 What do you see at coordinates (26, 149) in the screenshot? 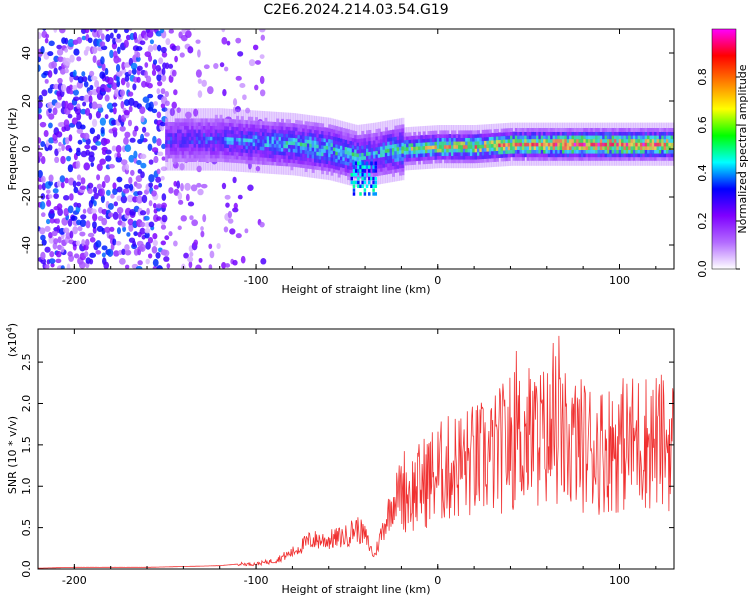
I see `y-tick-label: 0` at bounding box center [26, 149].